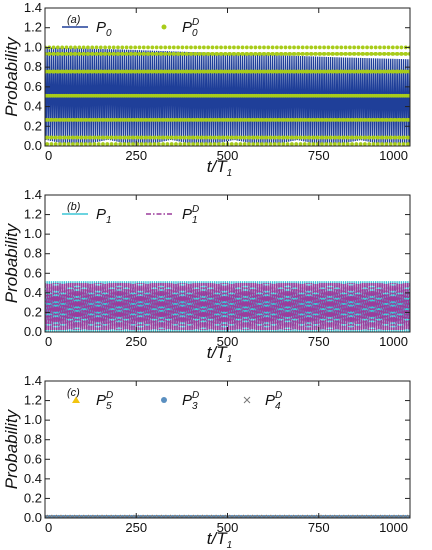 Image resolution: width=432 pixels, height=550 pixels. Describe the element at coordinates (130, 215) in the screenshot. I see `legend: P1 PD 1` at that location.